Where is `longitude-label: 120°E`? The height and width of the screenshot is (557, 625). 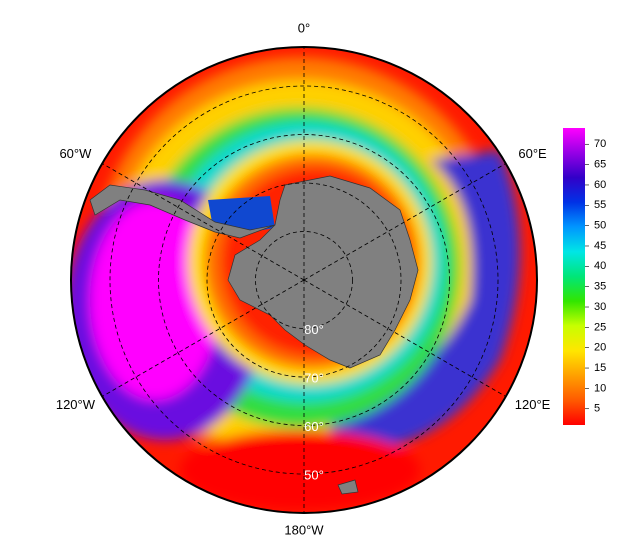
longitude-label: 120°E is located at coordinates (533, 404).